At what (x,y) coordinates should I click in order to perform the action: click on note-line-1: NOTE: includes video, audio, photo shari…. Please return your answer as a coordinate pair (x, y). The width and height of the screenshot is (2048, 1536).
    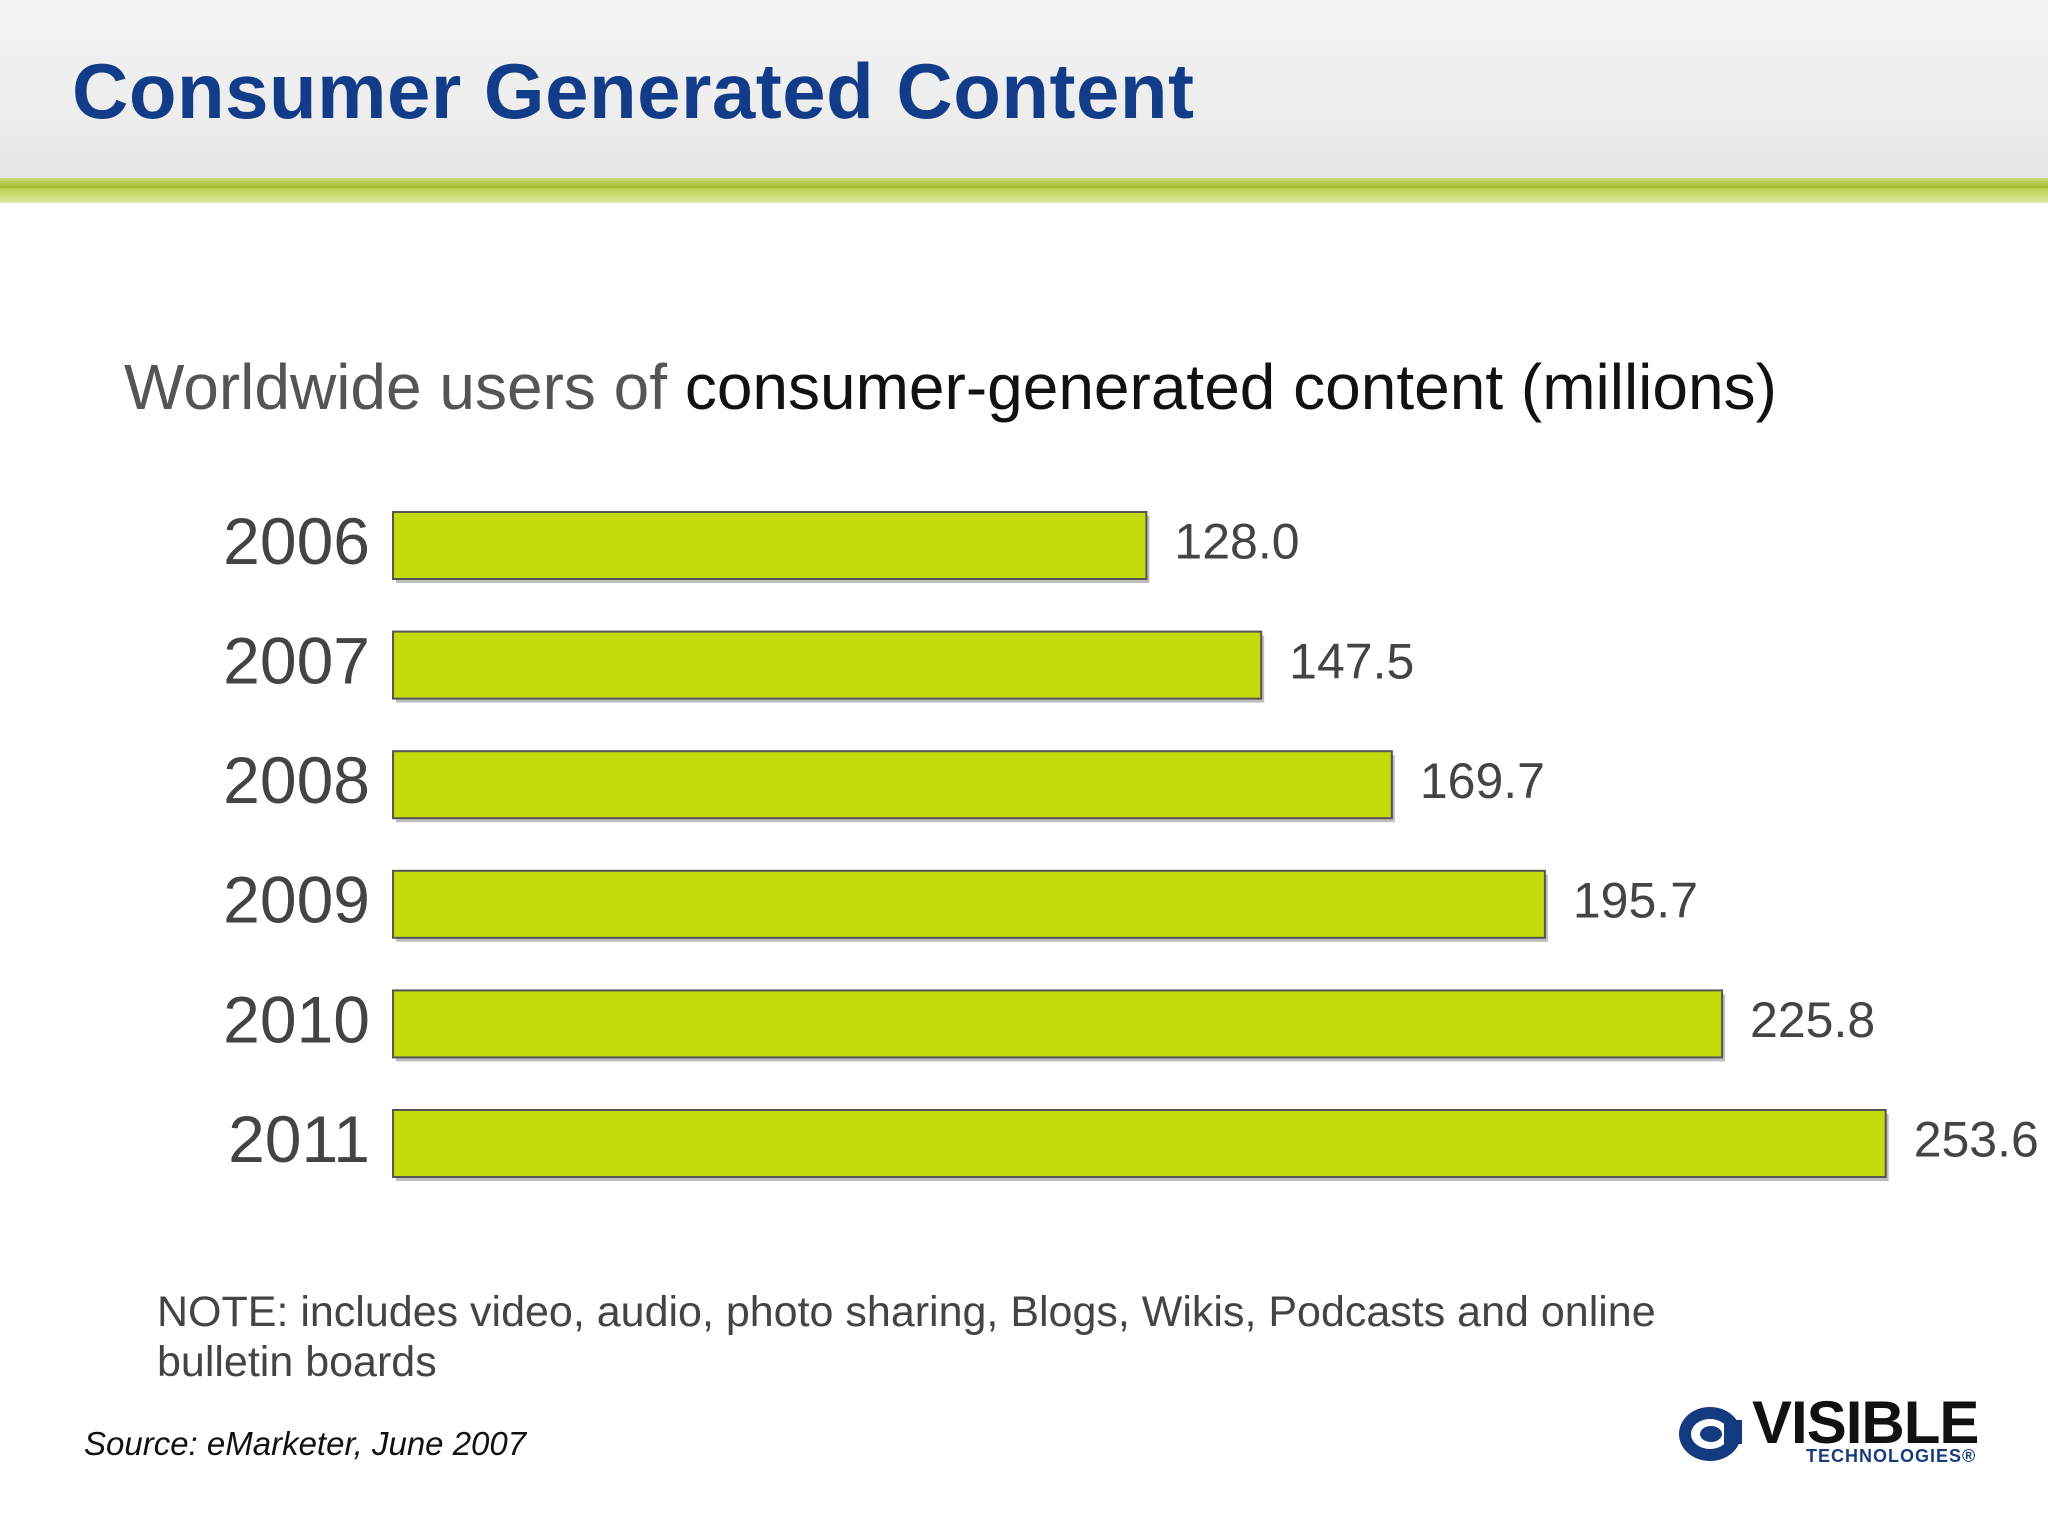
    Looking at the image, I should click on (906, 1312).